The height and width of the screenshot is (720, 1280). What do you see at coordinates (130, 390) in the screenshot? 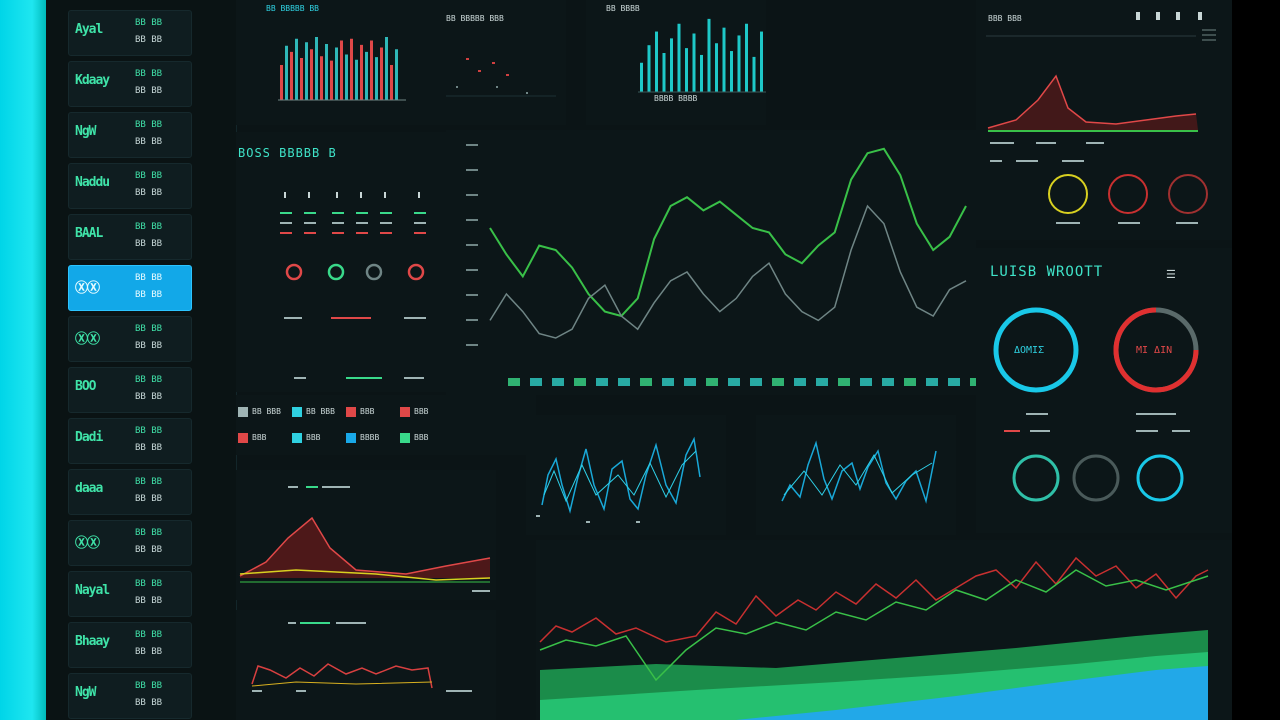
I see `sidebar-item: BOO BB BB BB BB` at bounding box center [130, 390].